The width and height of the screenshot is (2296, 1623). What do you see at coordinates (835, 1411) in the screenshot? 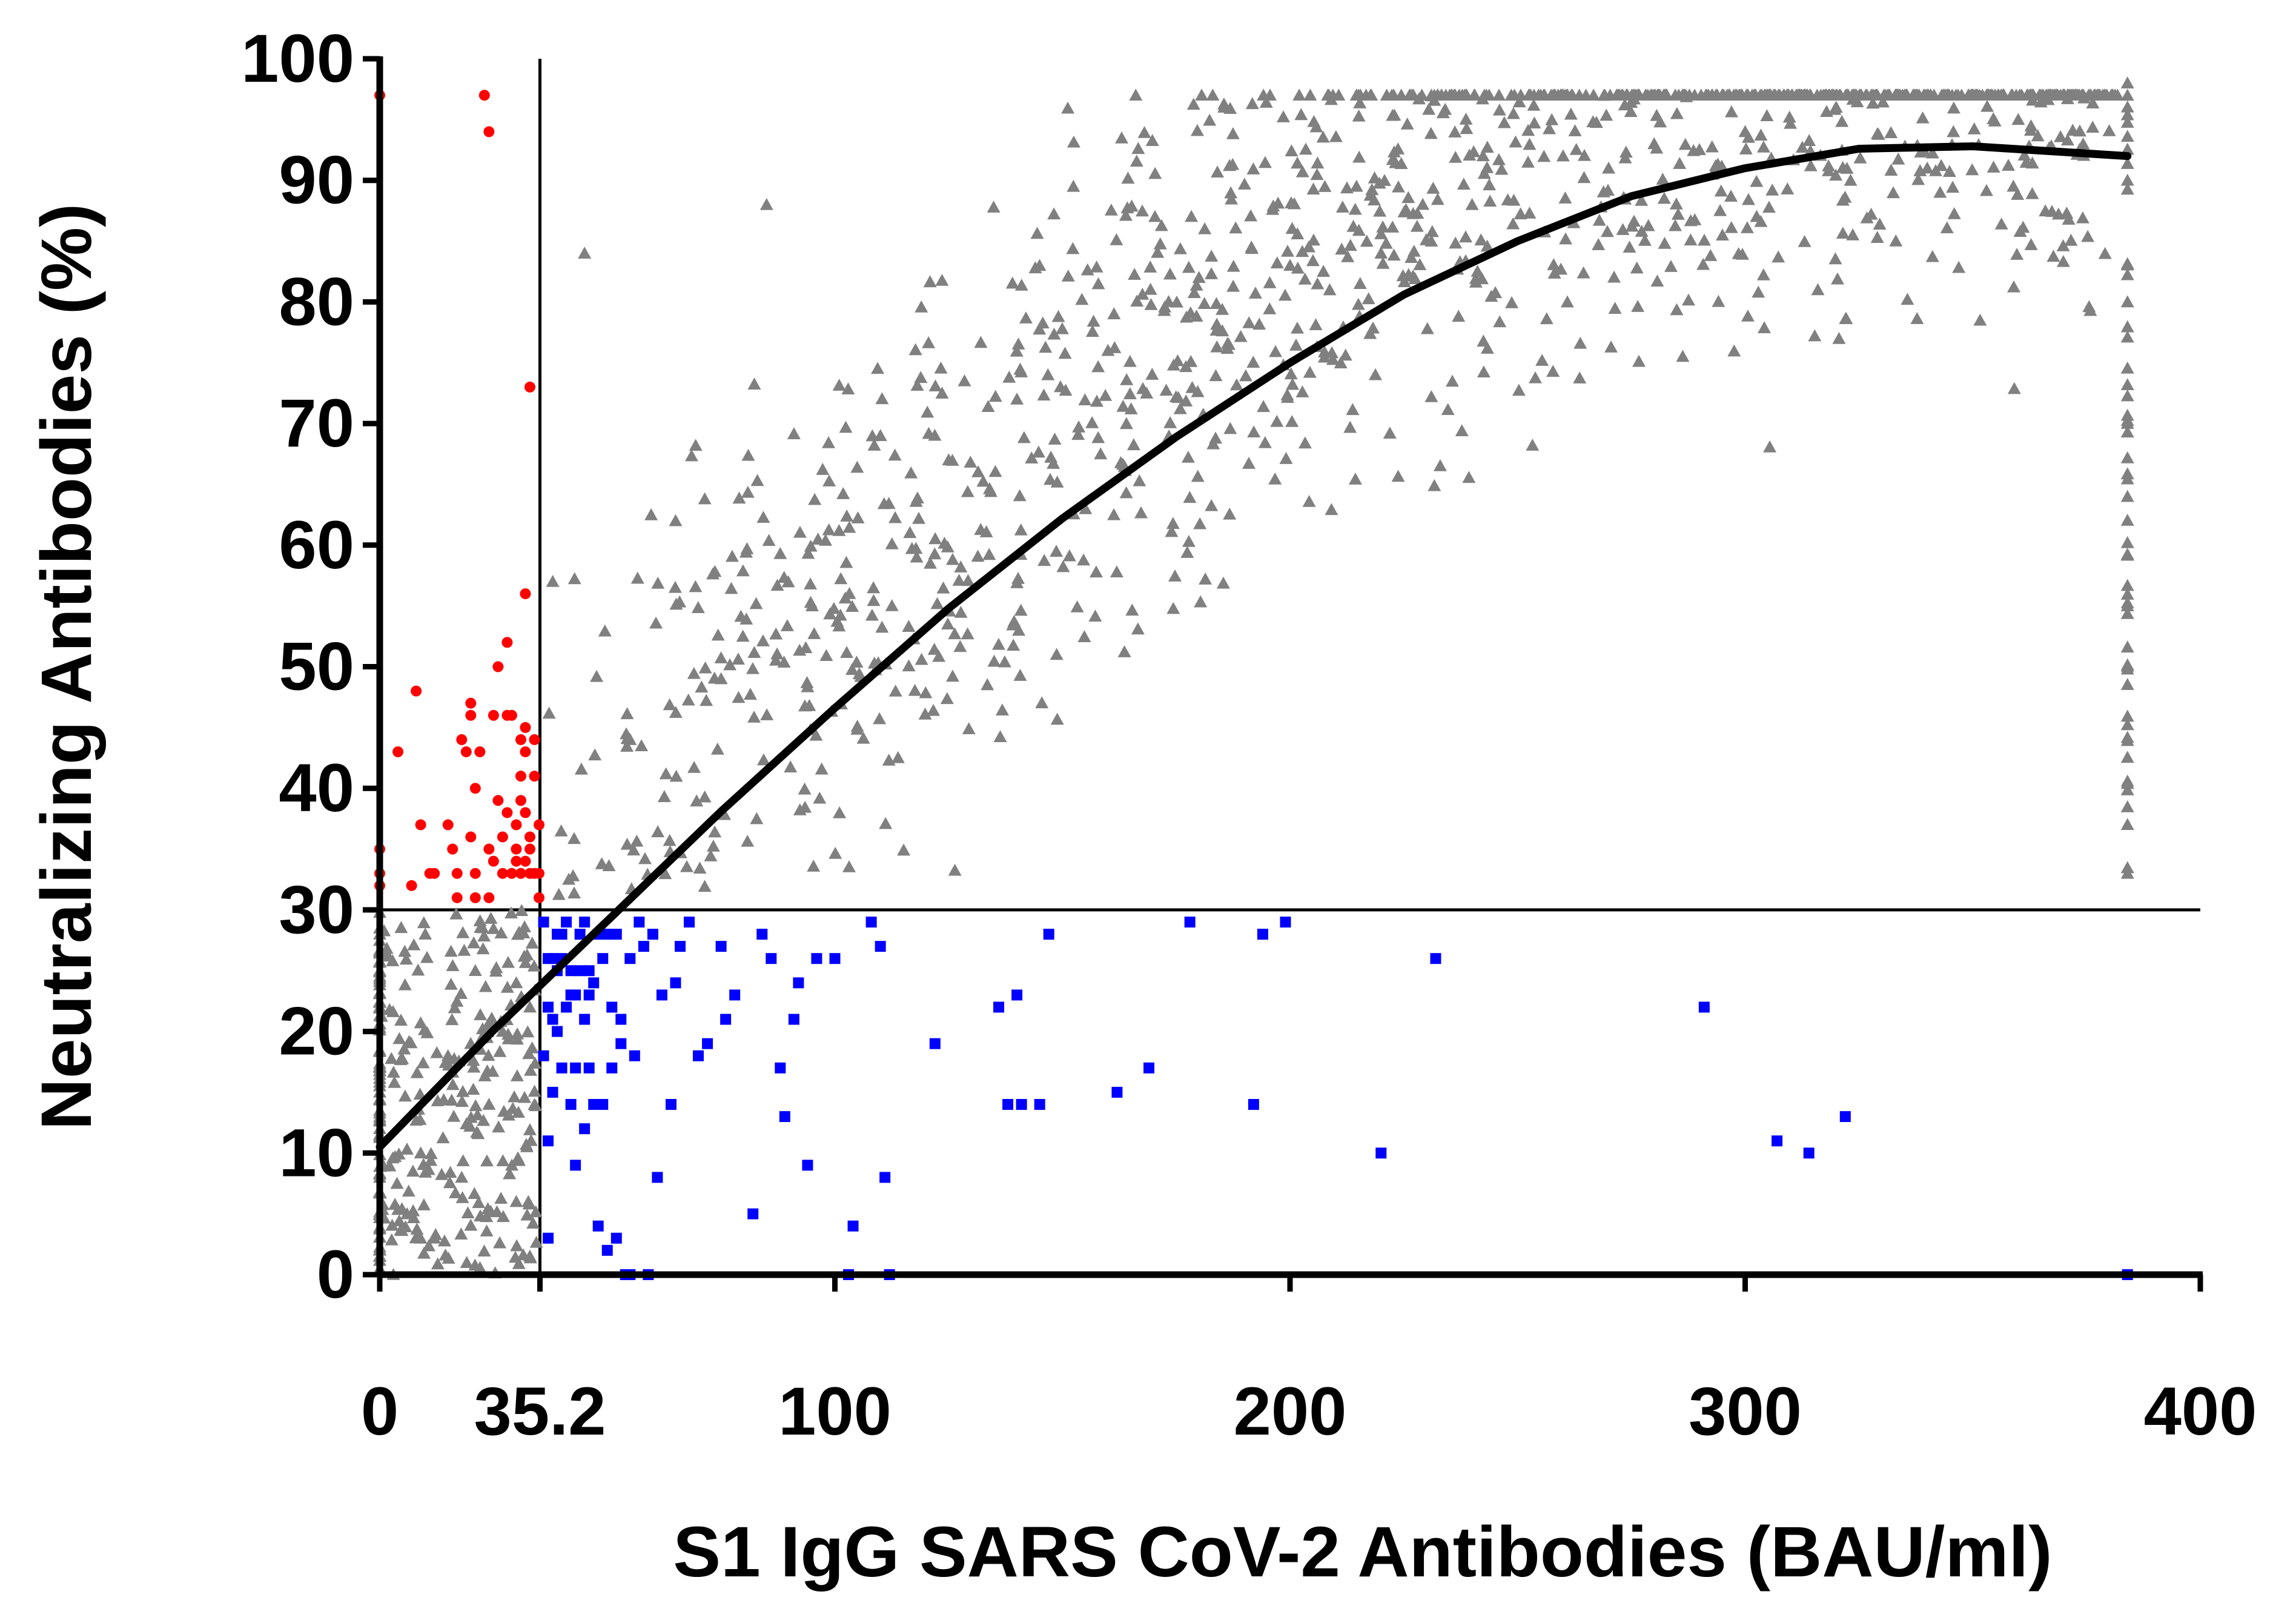
I see `x-tick-label: 100` at bounding box center [835, 1411].